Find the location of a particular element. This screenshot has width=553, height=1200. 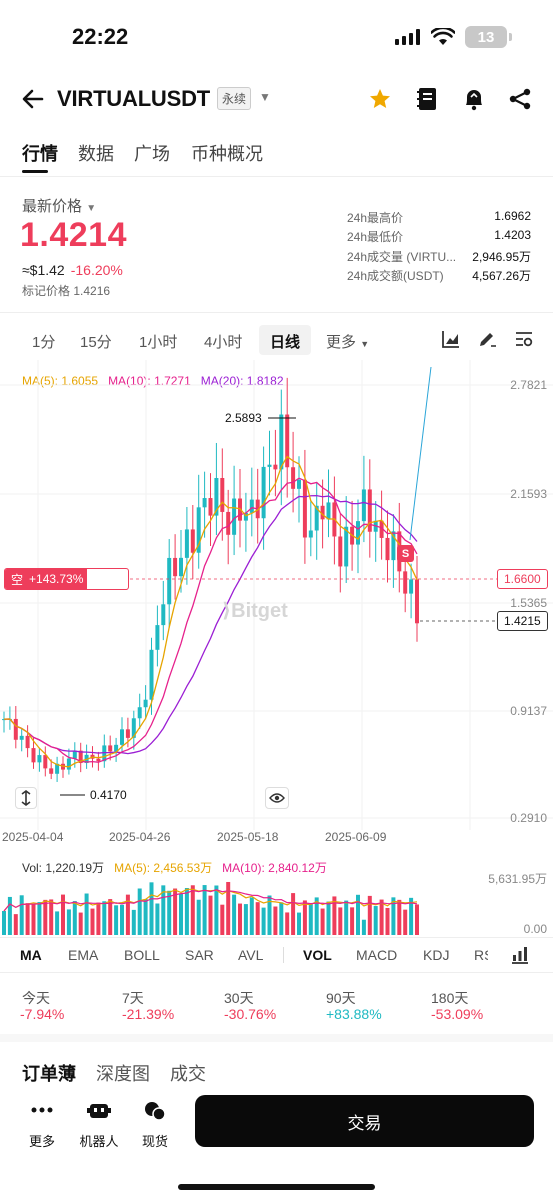

indicator-ema: EMA is located at coordinates (83, 955).